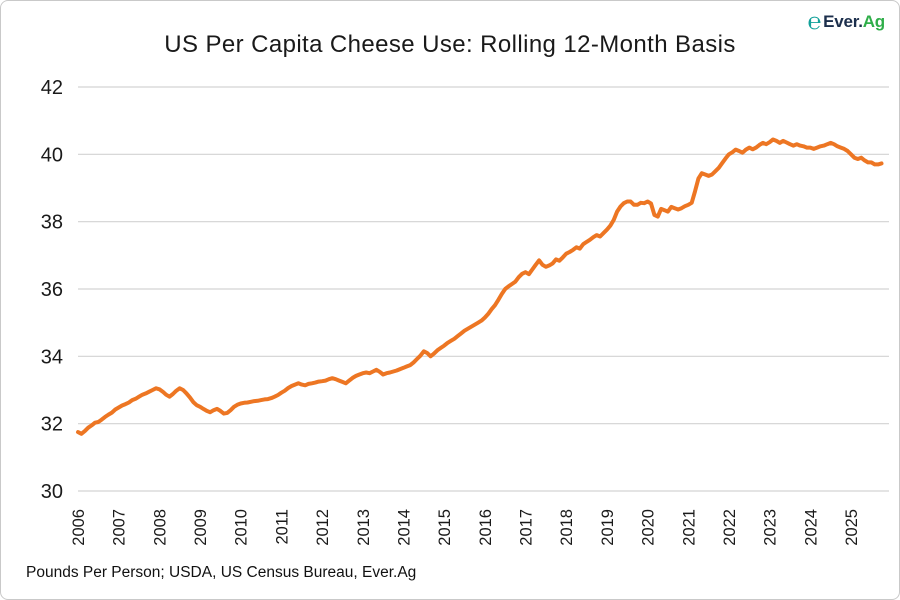 The image size is (900, 600). I want to click on x-axis-tick-label: 2011, so click(282, 526).